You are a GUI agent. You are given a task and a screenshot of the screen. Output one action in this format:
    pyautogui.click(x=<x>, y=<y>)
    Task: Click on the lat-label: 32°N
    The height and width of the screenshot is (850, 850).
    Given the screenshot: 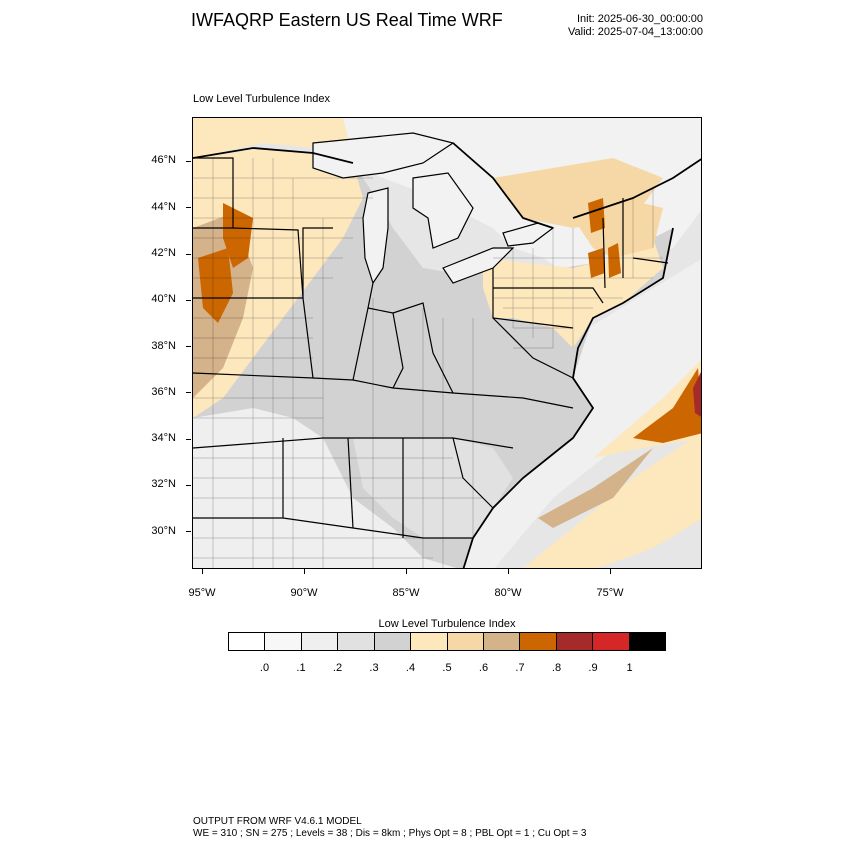 What is the action you would take?
    pyautogui.click(x=163, y=484)
    